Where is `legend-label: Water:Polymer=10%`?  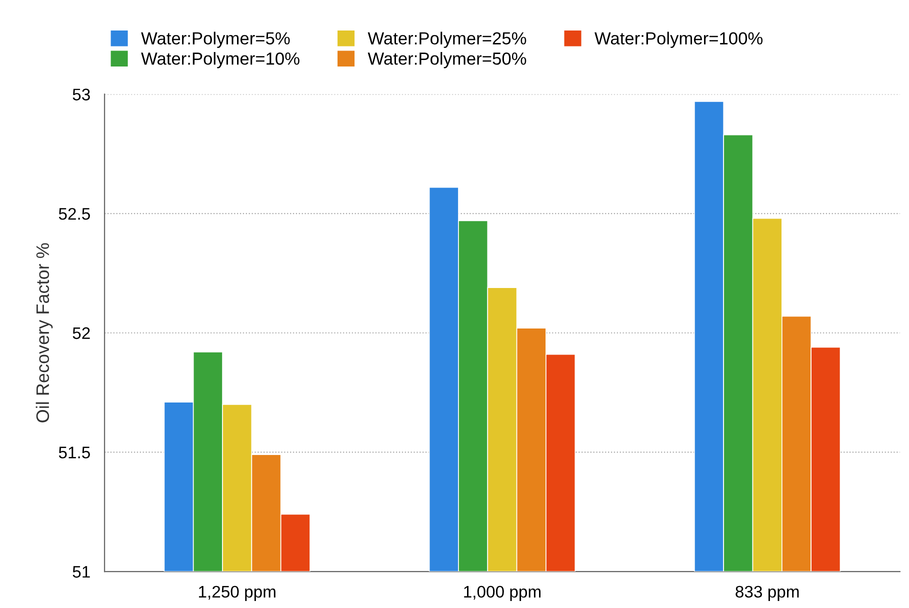 legend-label: Water:Polymer=10% is located at coordinates (220, 60).